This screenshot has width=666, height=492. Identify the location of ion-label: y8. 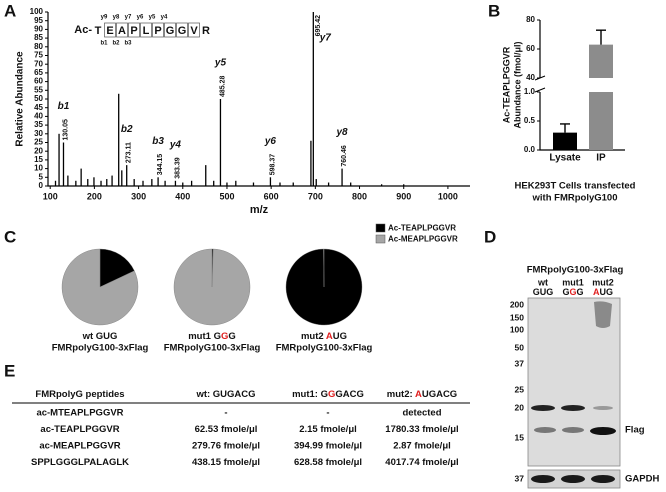
(341, 132).